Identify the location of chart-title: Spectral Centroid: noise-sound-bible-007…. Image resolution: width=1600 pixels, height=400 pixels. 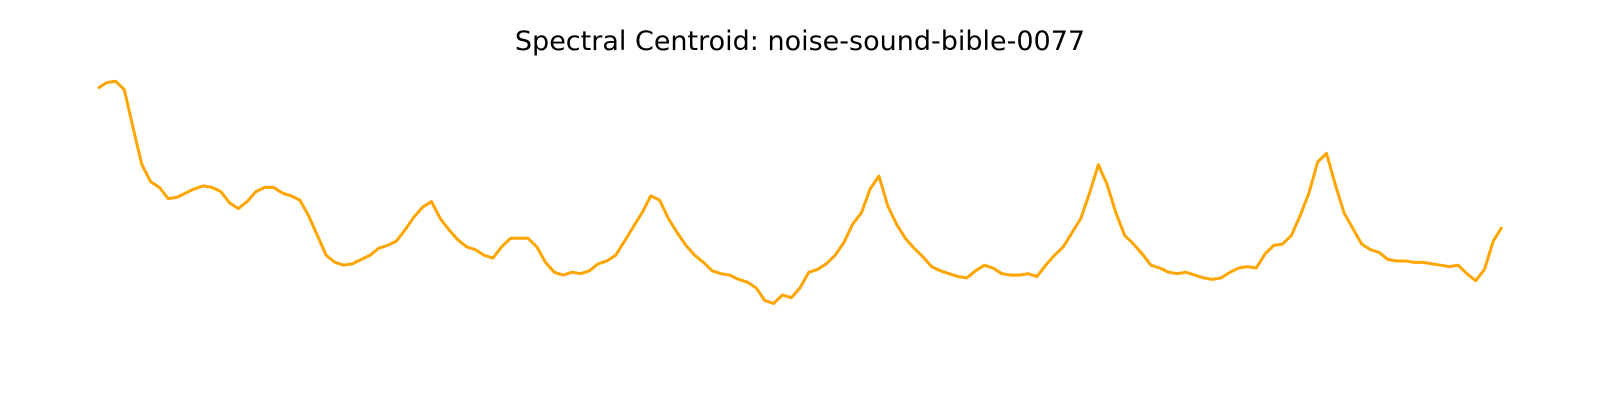
(800, 41).